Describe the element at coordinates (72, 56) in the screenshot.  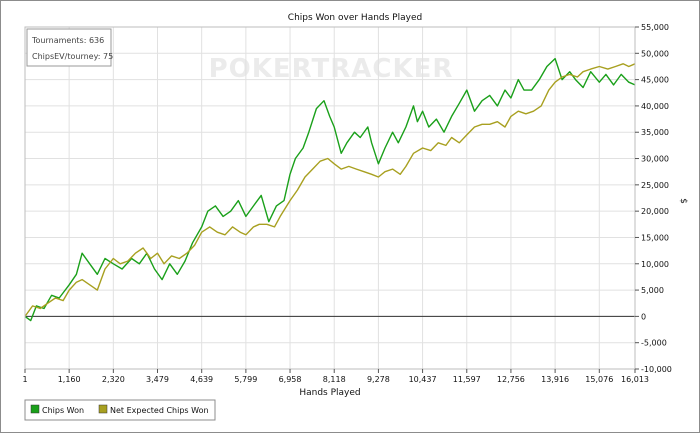
I see `info-chipsev-per-tourney: ChipsEV/tourney: 75` at that location.